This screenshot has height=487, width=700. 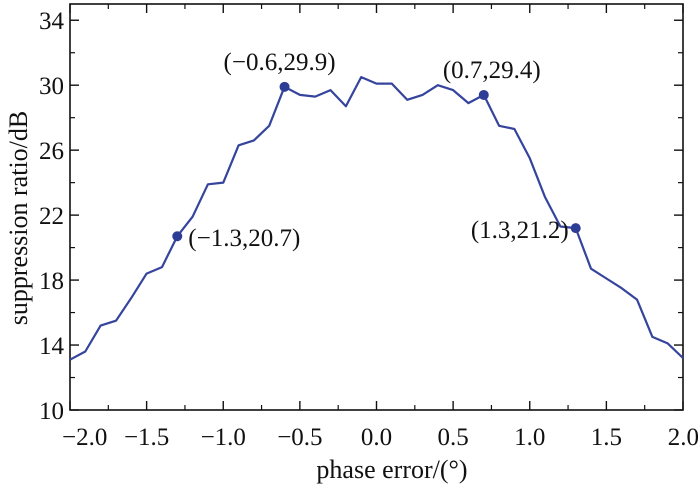 What do you see at coordinates (391, 469) in the screenshot?
I see `x-axis-title: phase error/(°)` at bounding box center [391, 469].